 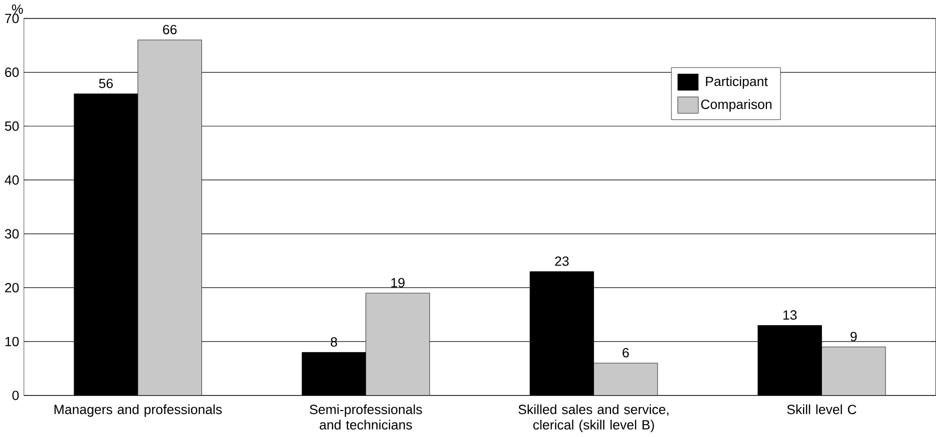 What do you see at coordinates (398, 283) in the screenshot?
I see `data-label: 19` at bounding box center [398, 283].